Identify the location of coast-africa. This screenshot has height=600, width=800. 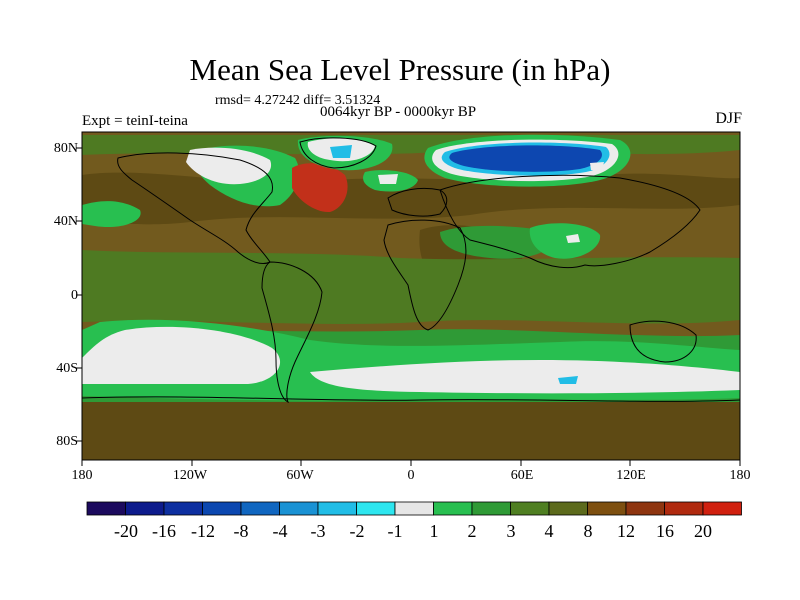
(425, 275).